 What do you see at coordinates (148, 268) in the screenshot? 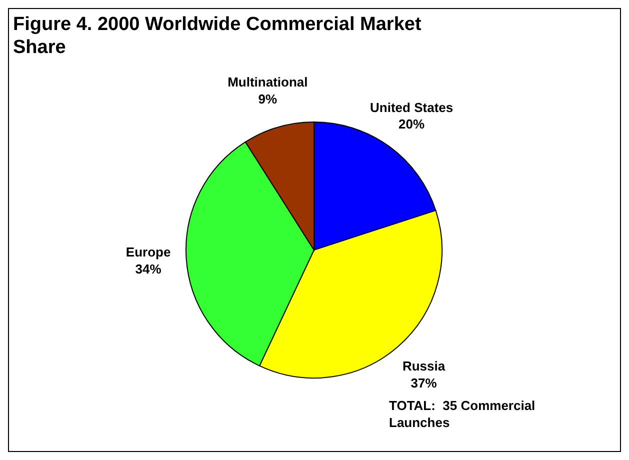
I see `data-label: 34%` at bounding box center [148, 268].